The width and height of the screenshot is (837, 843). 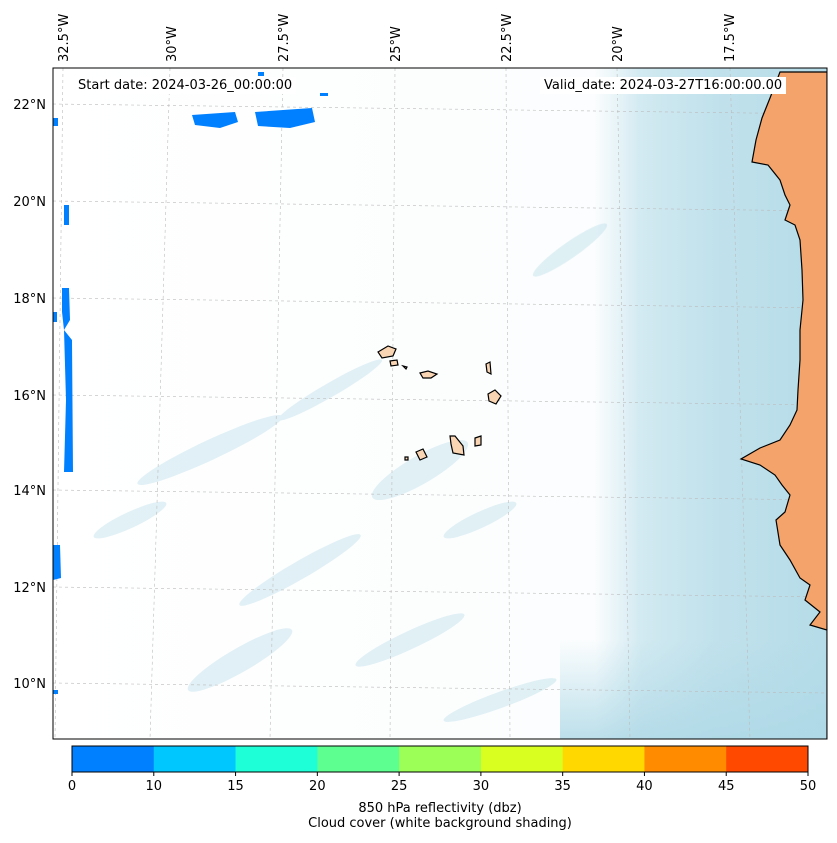 I want to click on cape-verde-islands, so click(x=439, y=403).